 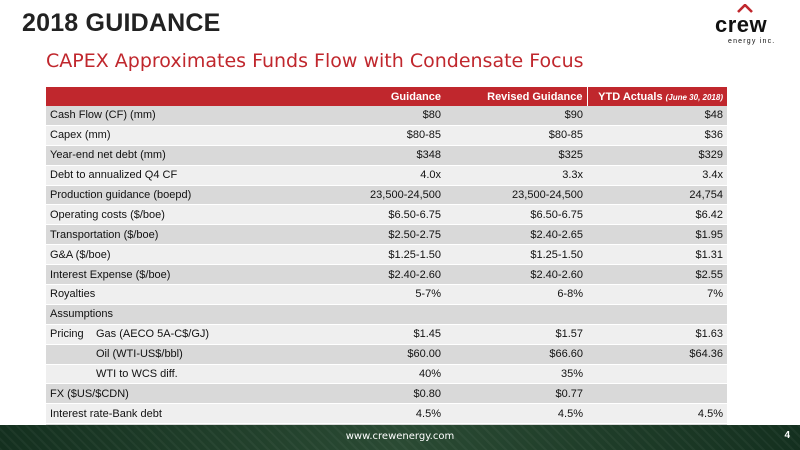 I want to click on row-label: Pricing Gas (AECO 5A-C$/GJ), so click(x=165, y=334).